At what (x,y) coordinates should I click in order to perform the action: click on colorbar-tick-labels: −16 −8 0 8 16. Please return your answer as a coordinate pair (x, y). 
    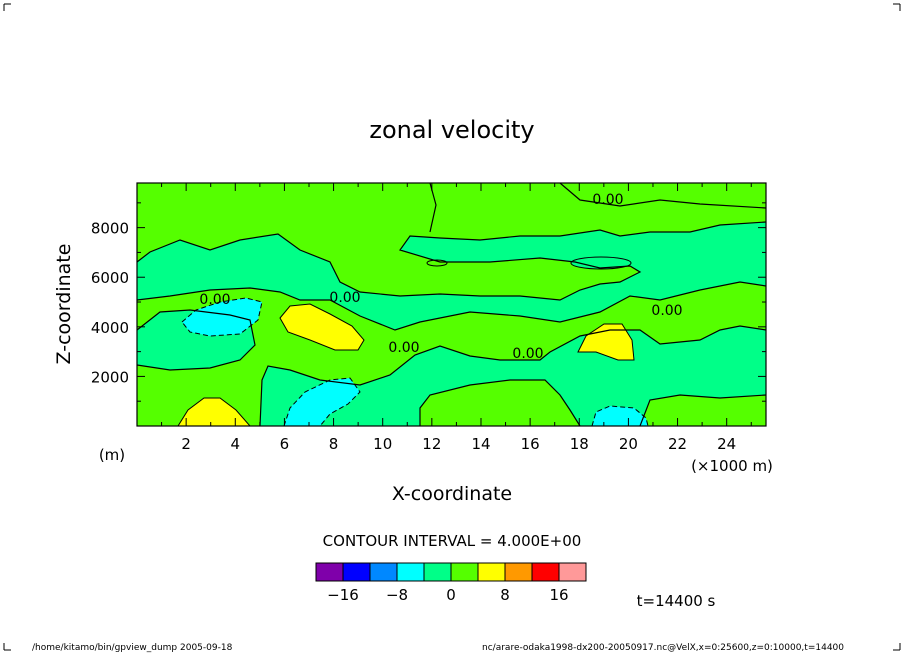
    Looking at the image, I should click on (447, 595).